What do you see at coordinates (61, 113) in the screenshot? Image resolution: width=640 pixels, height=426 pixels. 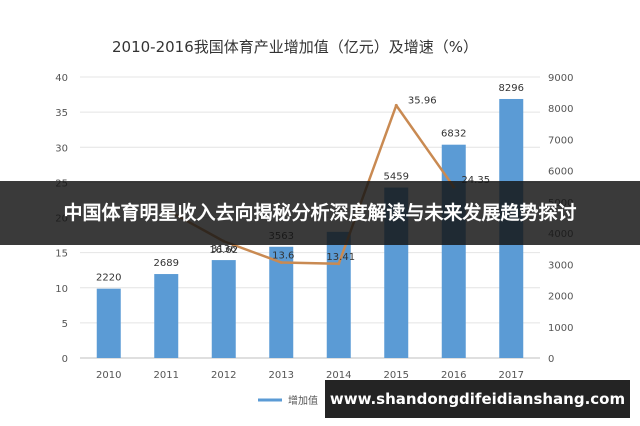 I see `left-tick-label: 35` at bounding box center [61, 113].